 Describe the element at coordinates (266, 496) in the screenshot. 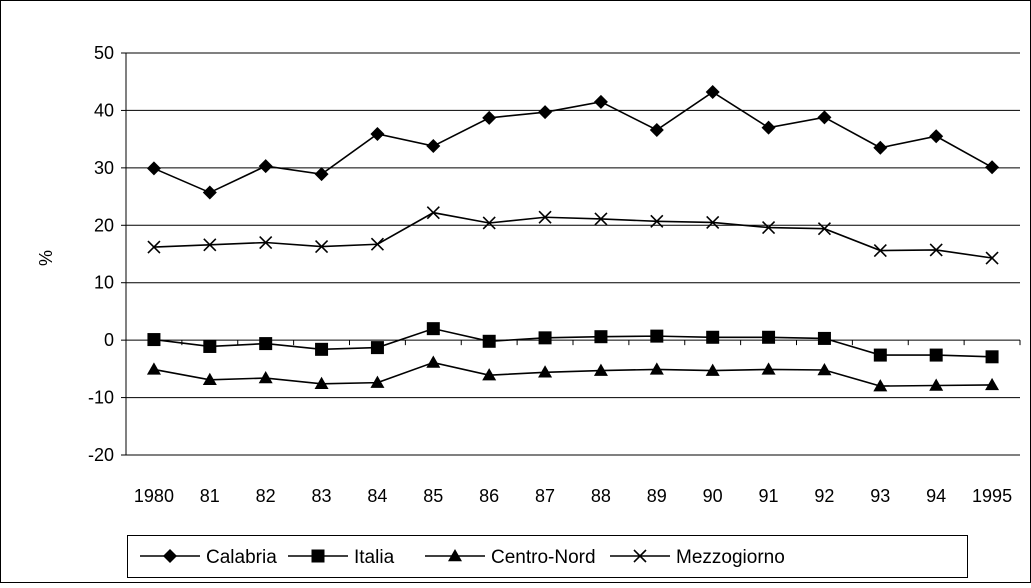

I see `x-tick-label: 82` at that location.